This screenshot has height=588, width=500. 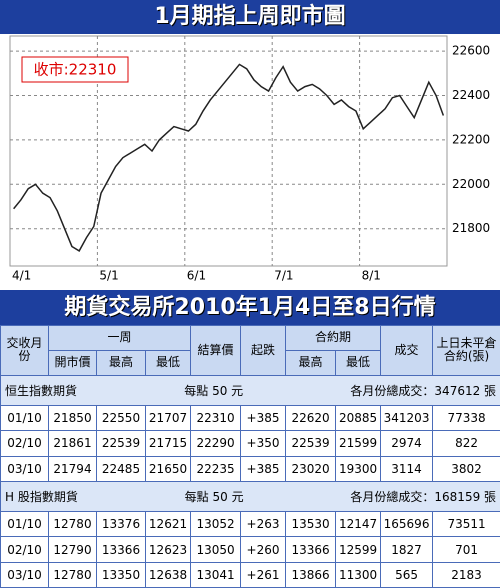 I want to click on data-cell: 20885, so click(x=358, y=418).